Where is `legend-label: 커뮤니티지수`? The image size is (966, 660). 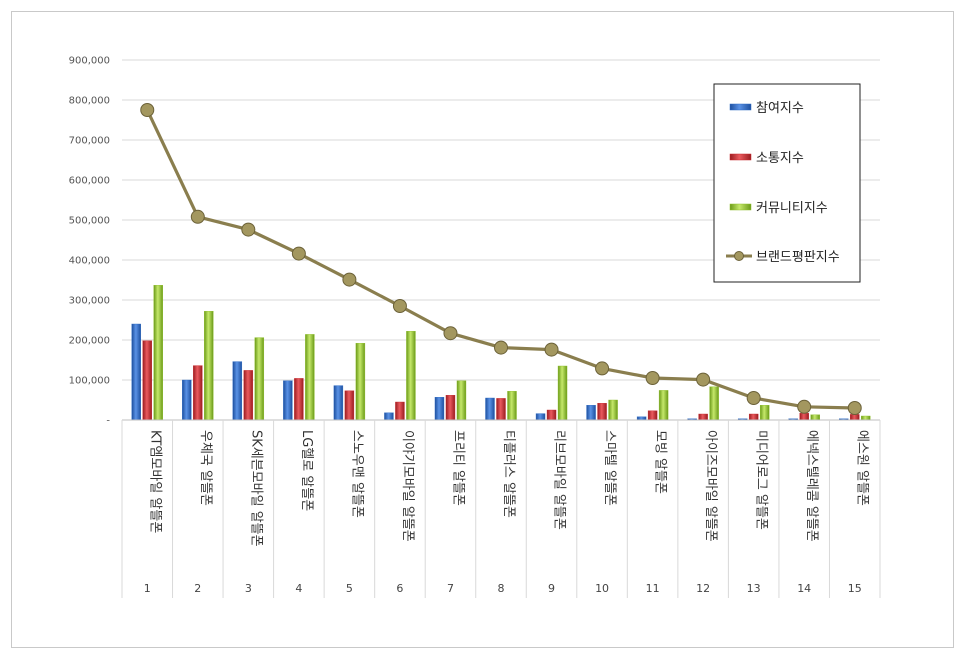 legend-label: 커뮤니티지수 is located at coordinates (792, 208).